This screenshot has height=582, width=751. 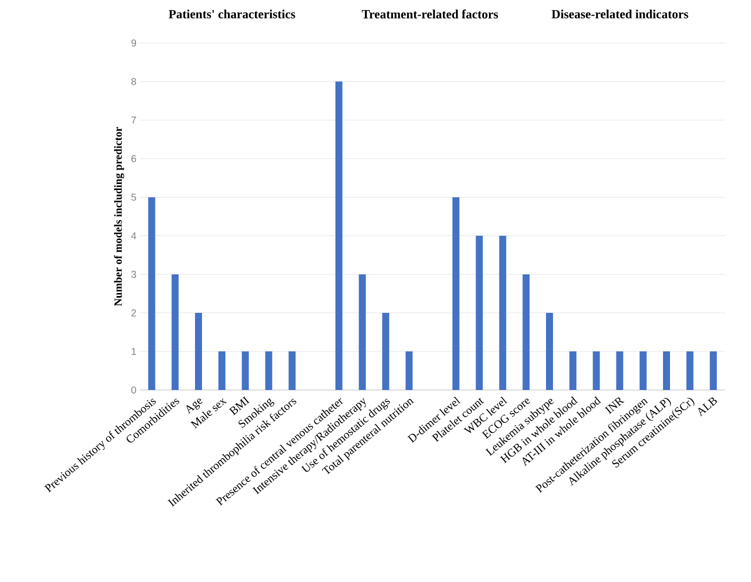 I want to click on y-tick-label: 0, so click(x=133, y=390).